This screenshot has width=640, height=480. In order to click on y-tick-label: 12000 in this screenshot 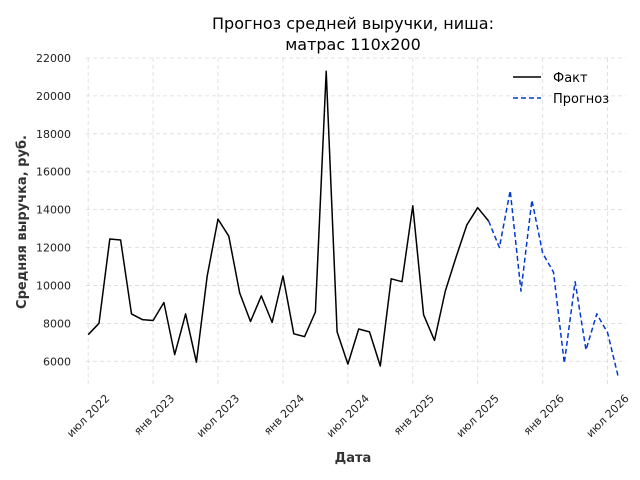, I will do `click(53, 248)`.